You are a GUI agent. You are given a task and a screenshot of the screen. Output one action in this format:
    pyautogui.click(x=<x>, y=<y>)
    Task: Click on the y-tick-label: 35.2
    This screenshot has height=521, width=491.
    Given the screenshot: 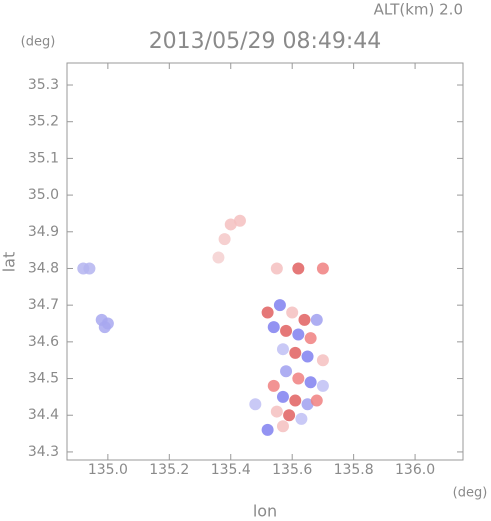 What is the action you would take?
    pyautogui.click(x=43, y=122)
    